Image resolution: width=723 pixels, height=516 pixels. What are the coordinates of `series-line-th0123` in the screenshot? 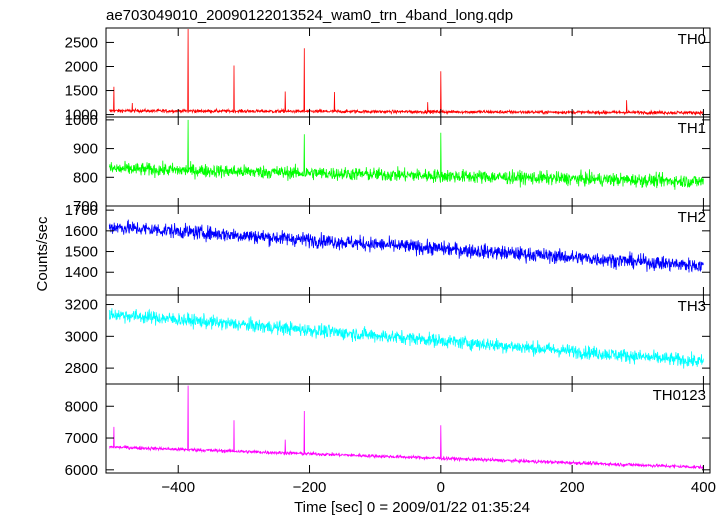 It's located at (406, 427).